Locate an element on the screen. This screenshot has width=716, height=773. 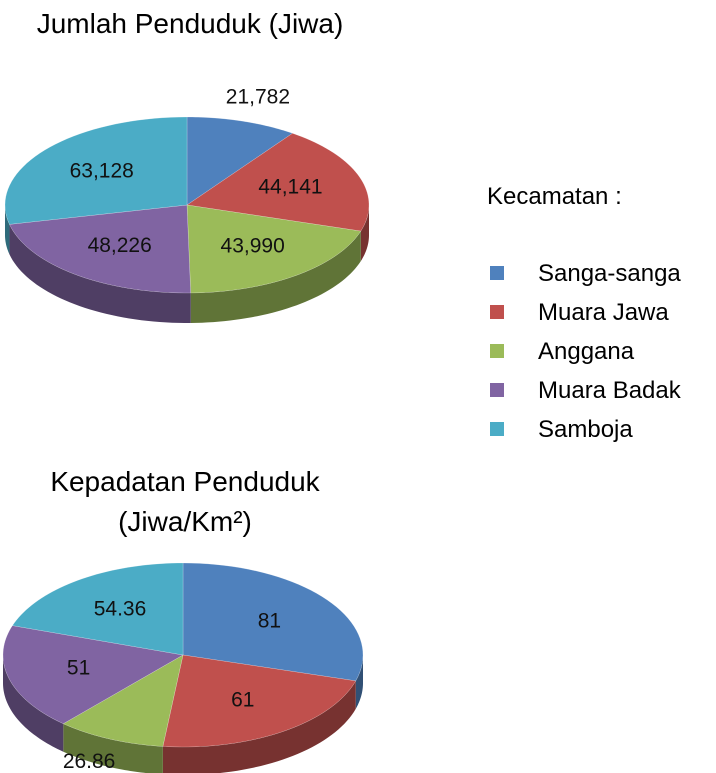
legend-item: Anggana is located at coordinates (562, 352).